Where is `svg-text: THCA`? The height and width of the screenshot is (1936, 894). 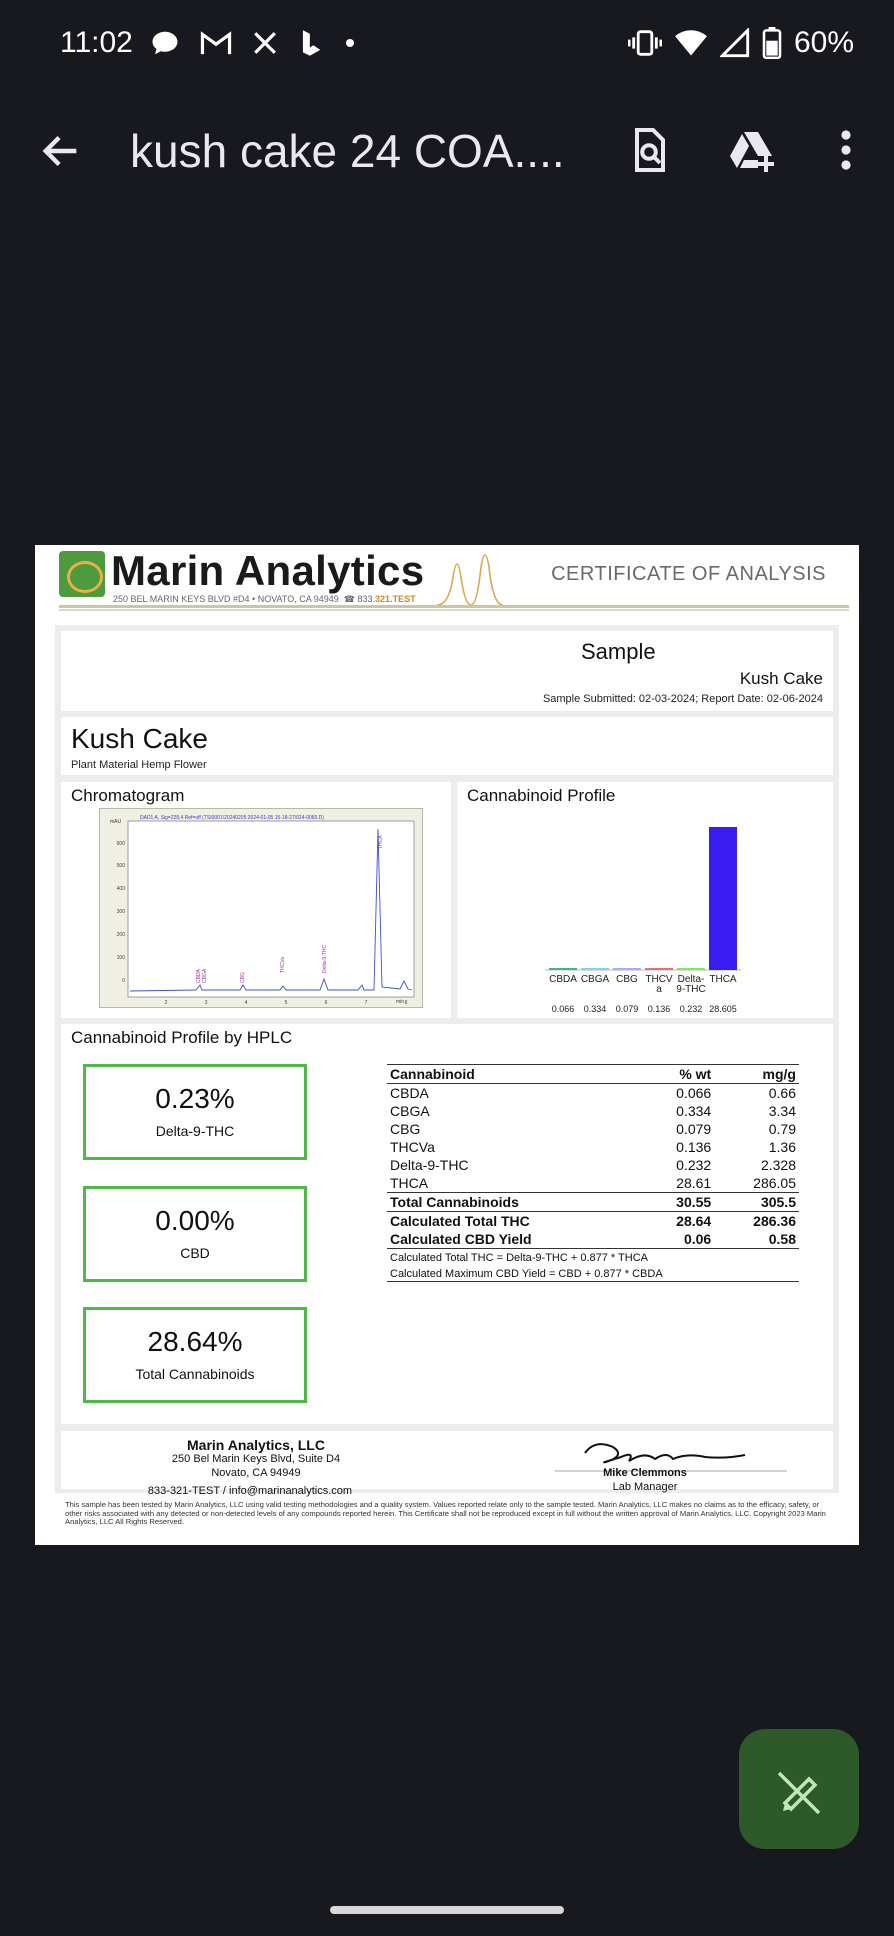
svg-text: THCA is located at coordinates (381, 842).